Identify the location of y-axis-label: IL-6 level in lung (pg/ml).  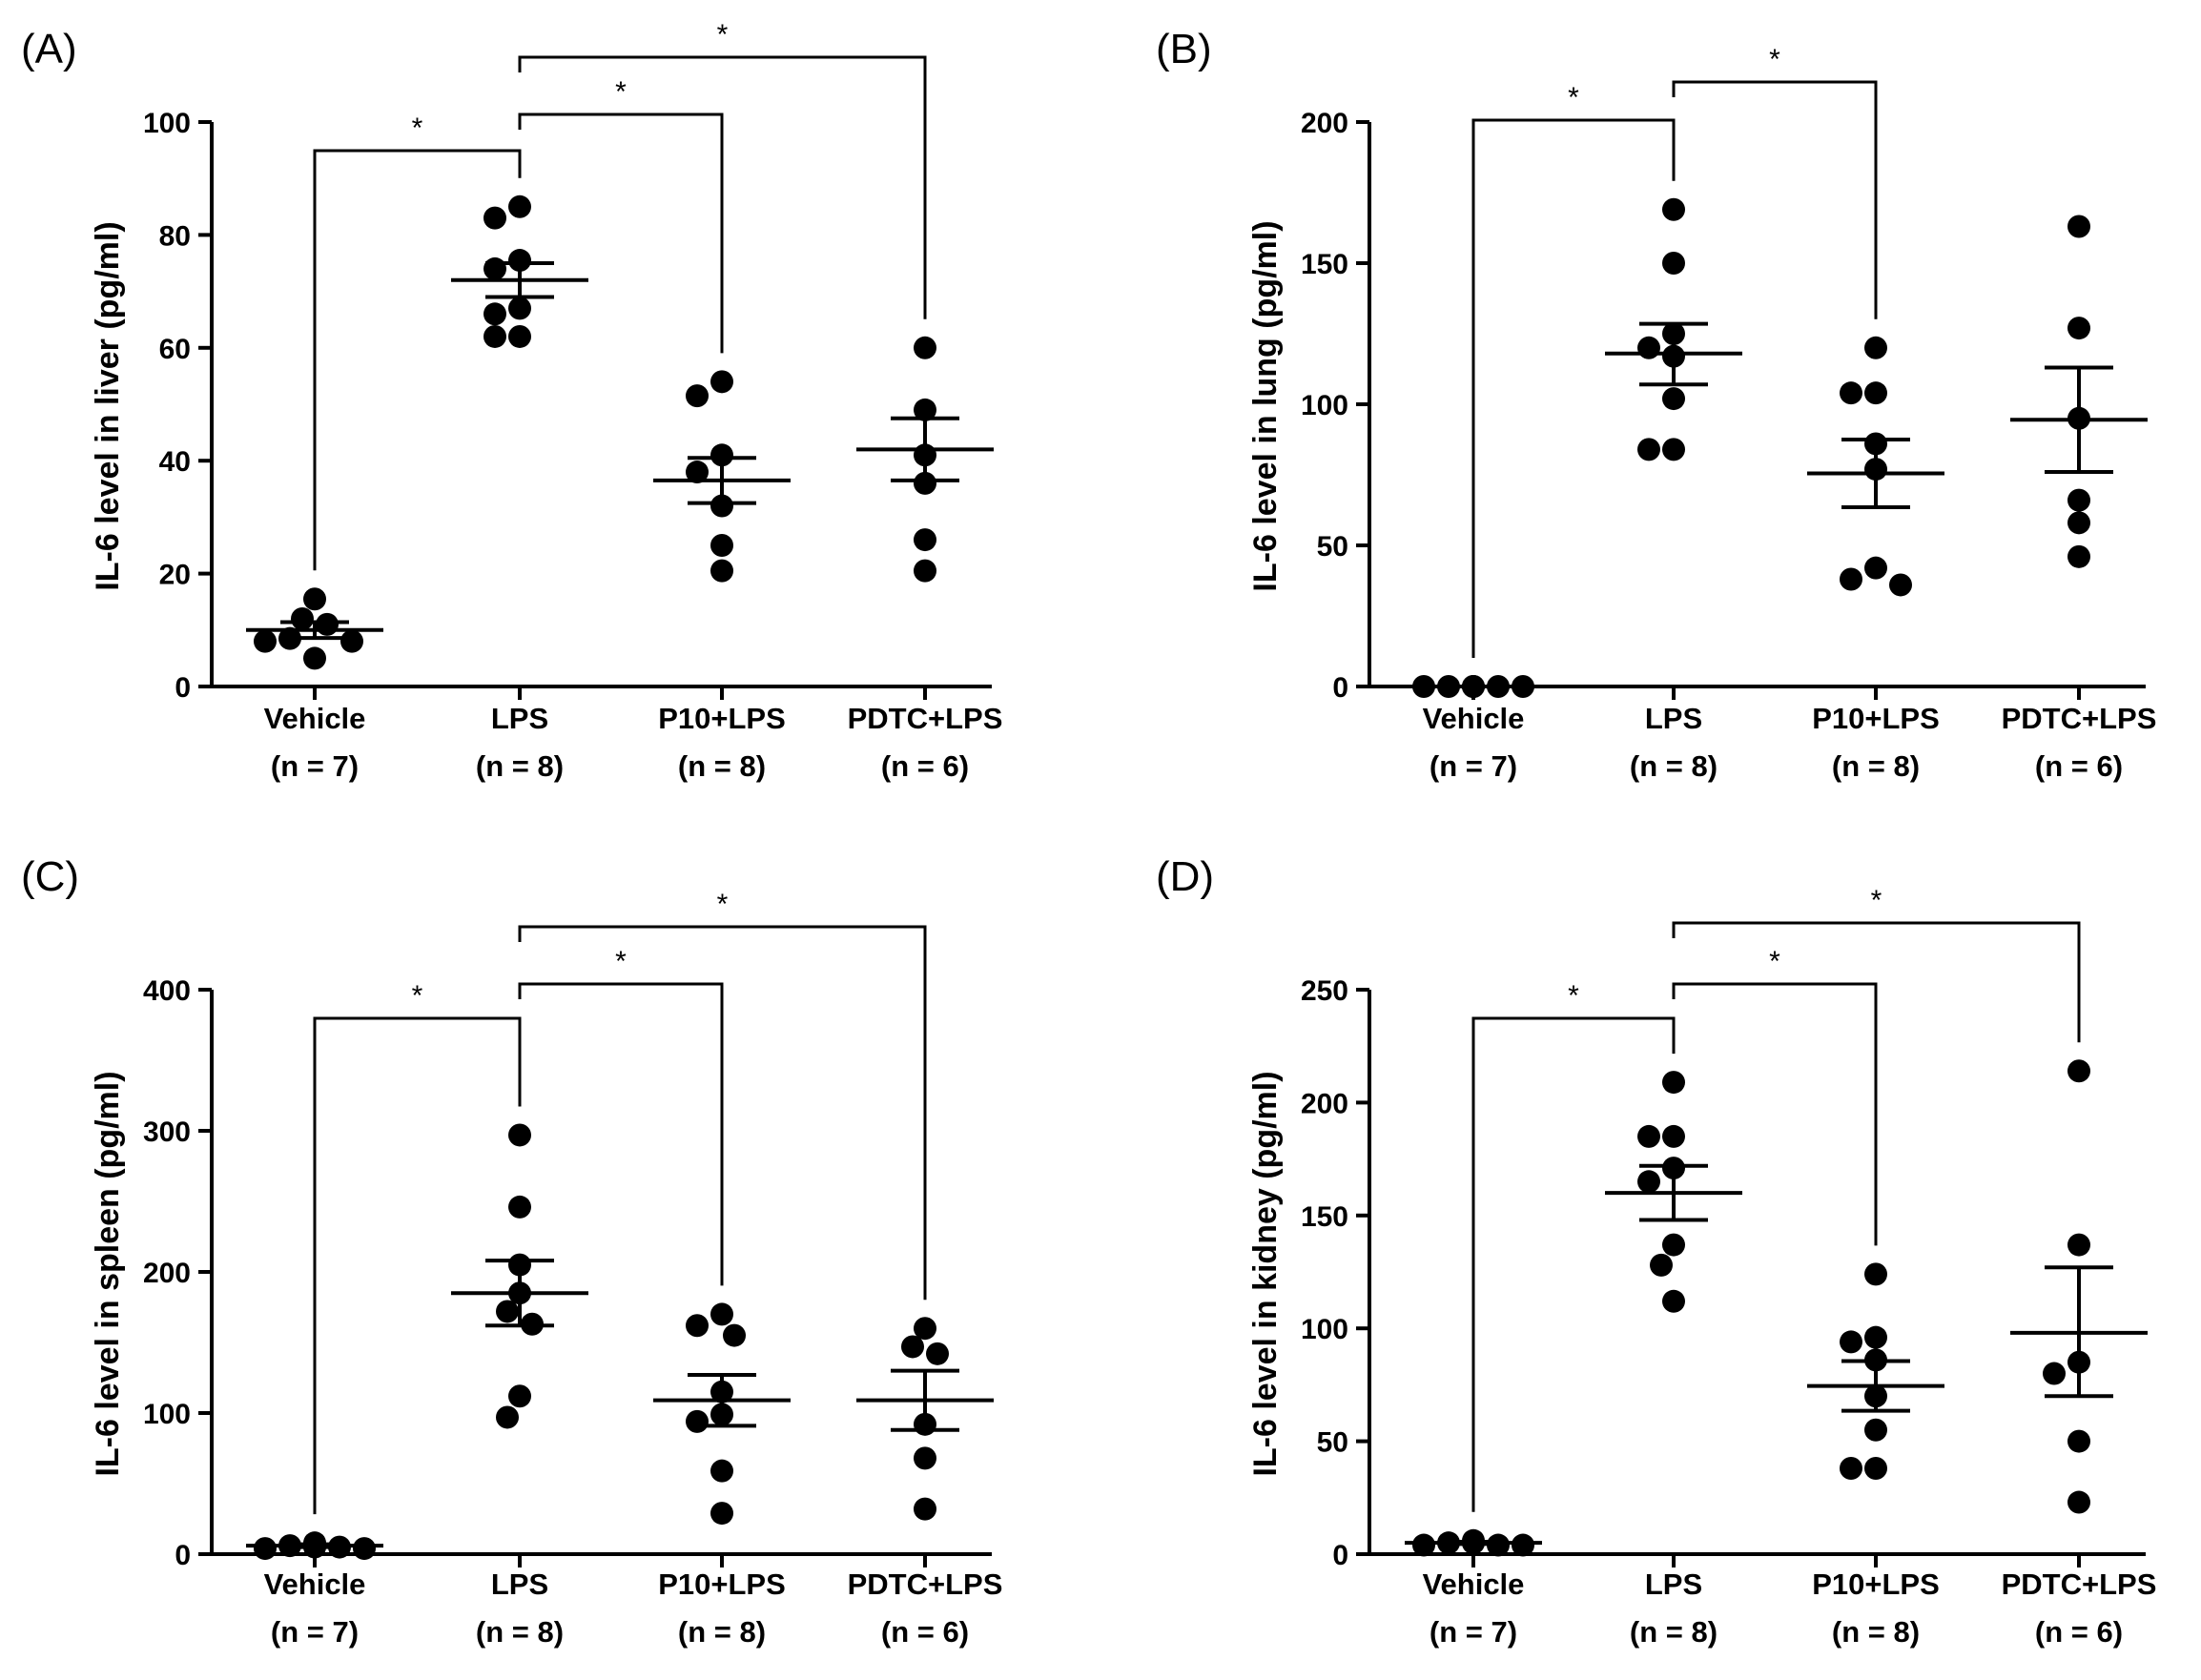
(1265, 405).